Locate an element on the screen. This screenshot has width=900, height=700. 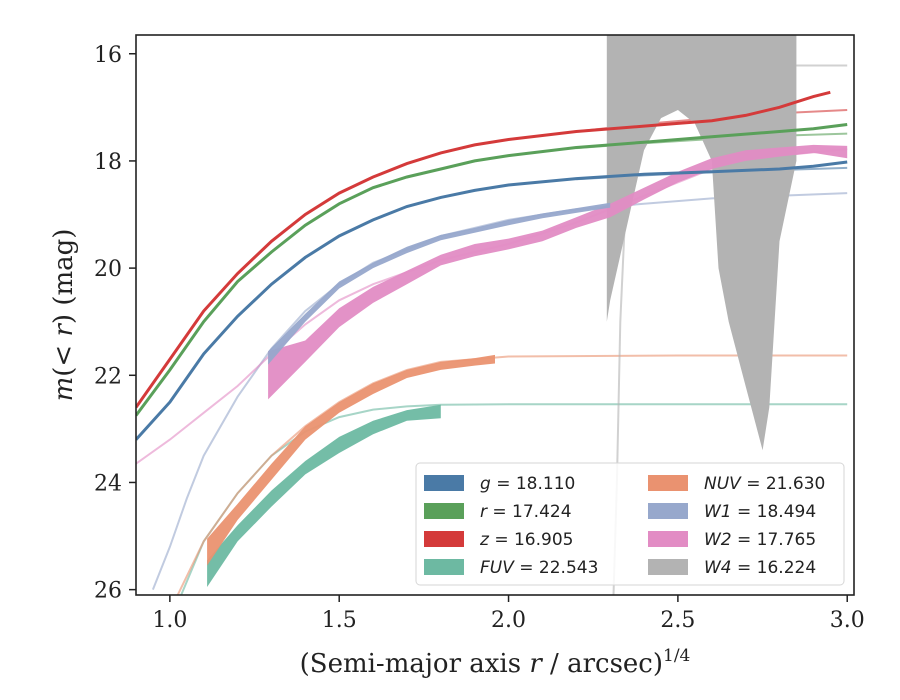
legend-swatch-z is located at coordinates (444, 539).